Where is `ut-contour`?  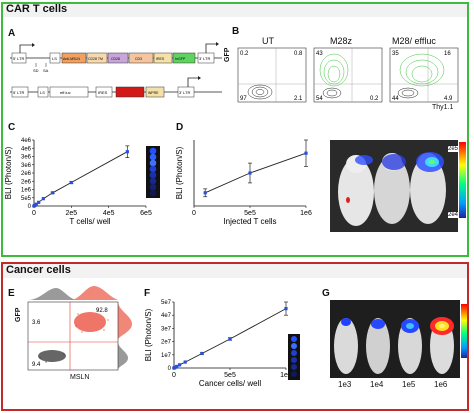
ut-contour is located at coordinates (260, 92).